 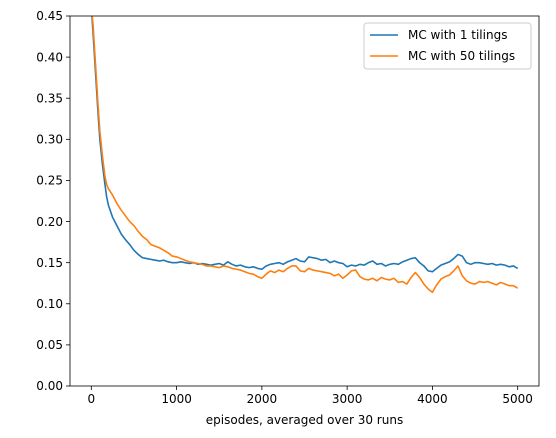 What do you see at coordinates (310, 396) in the screenshot?
I see `x-axis: 0 1000 2000 3000 4000 5000` at bounding box center [310, 396].